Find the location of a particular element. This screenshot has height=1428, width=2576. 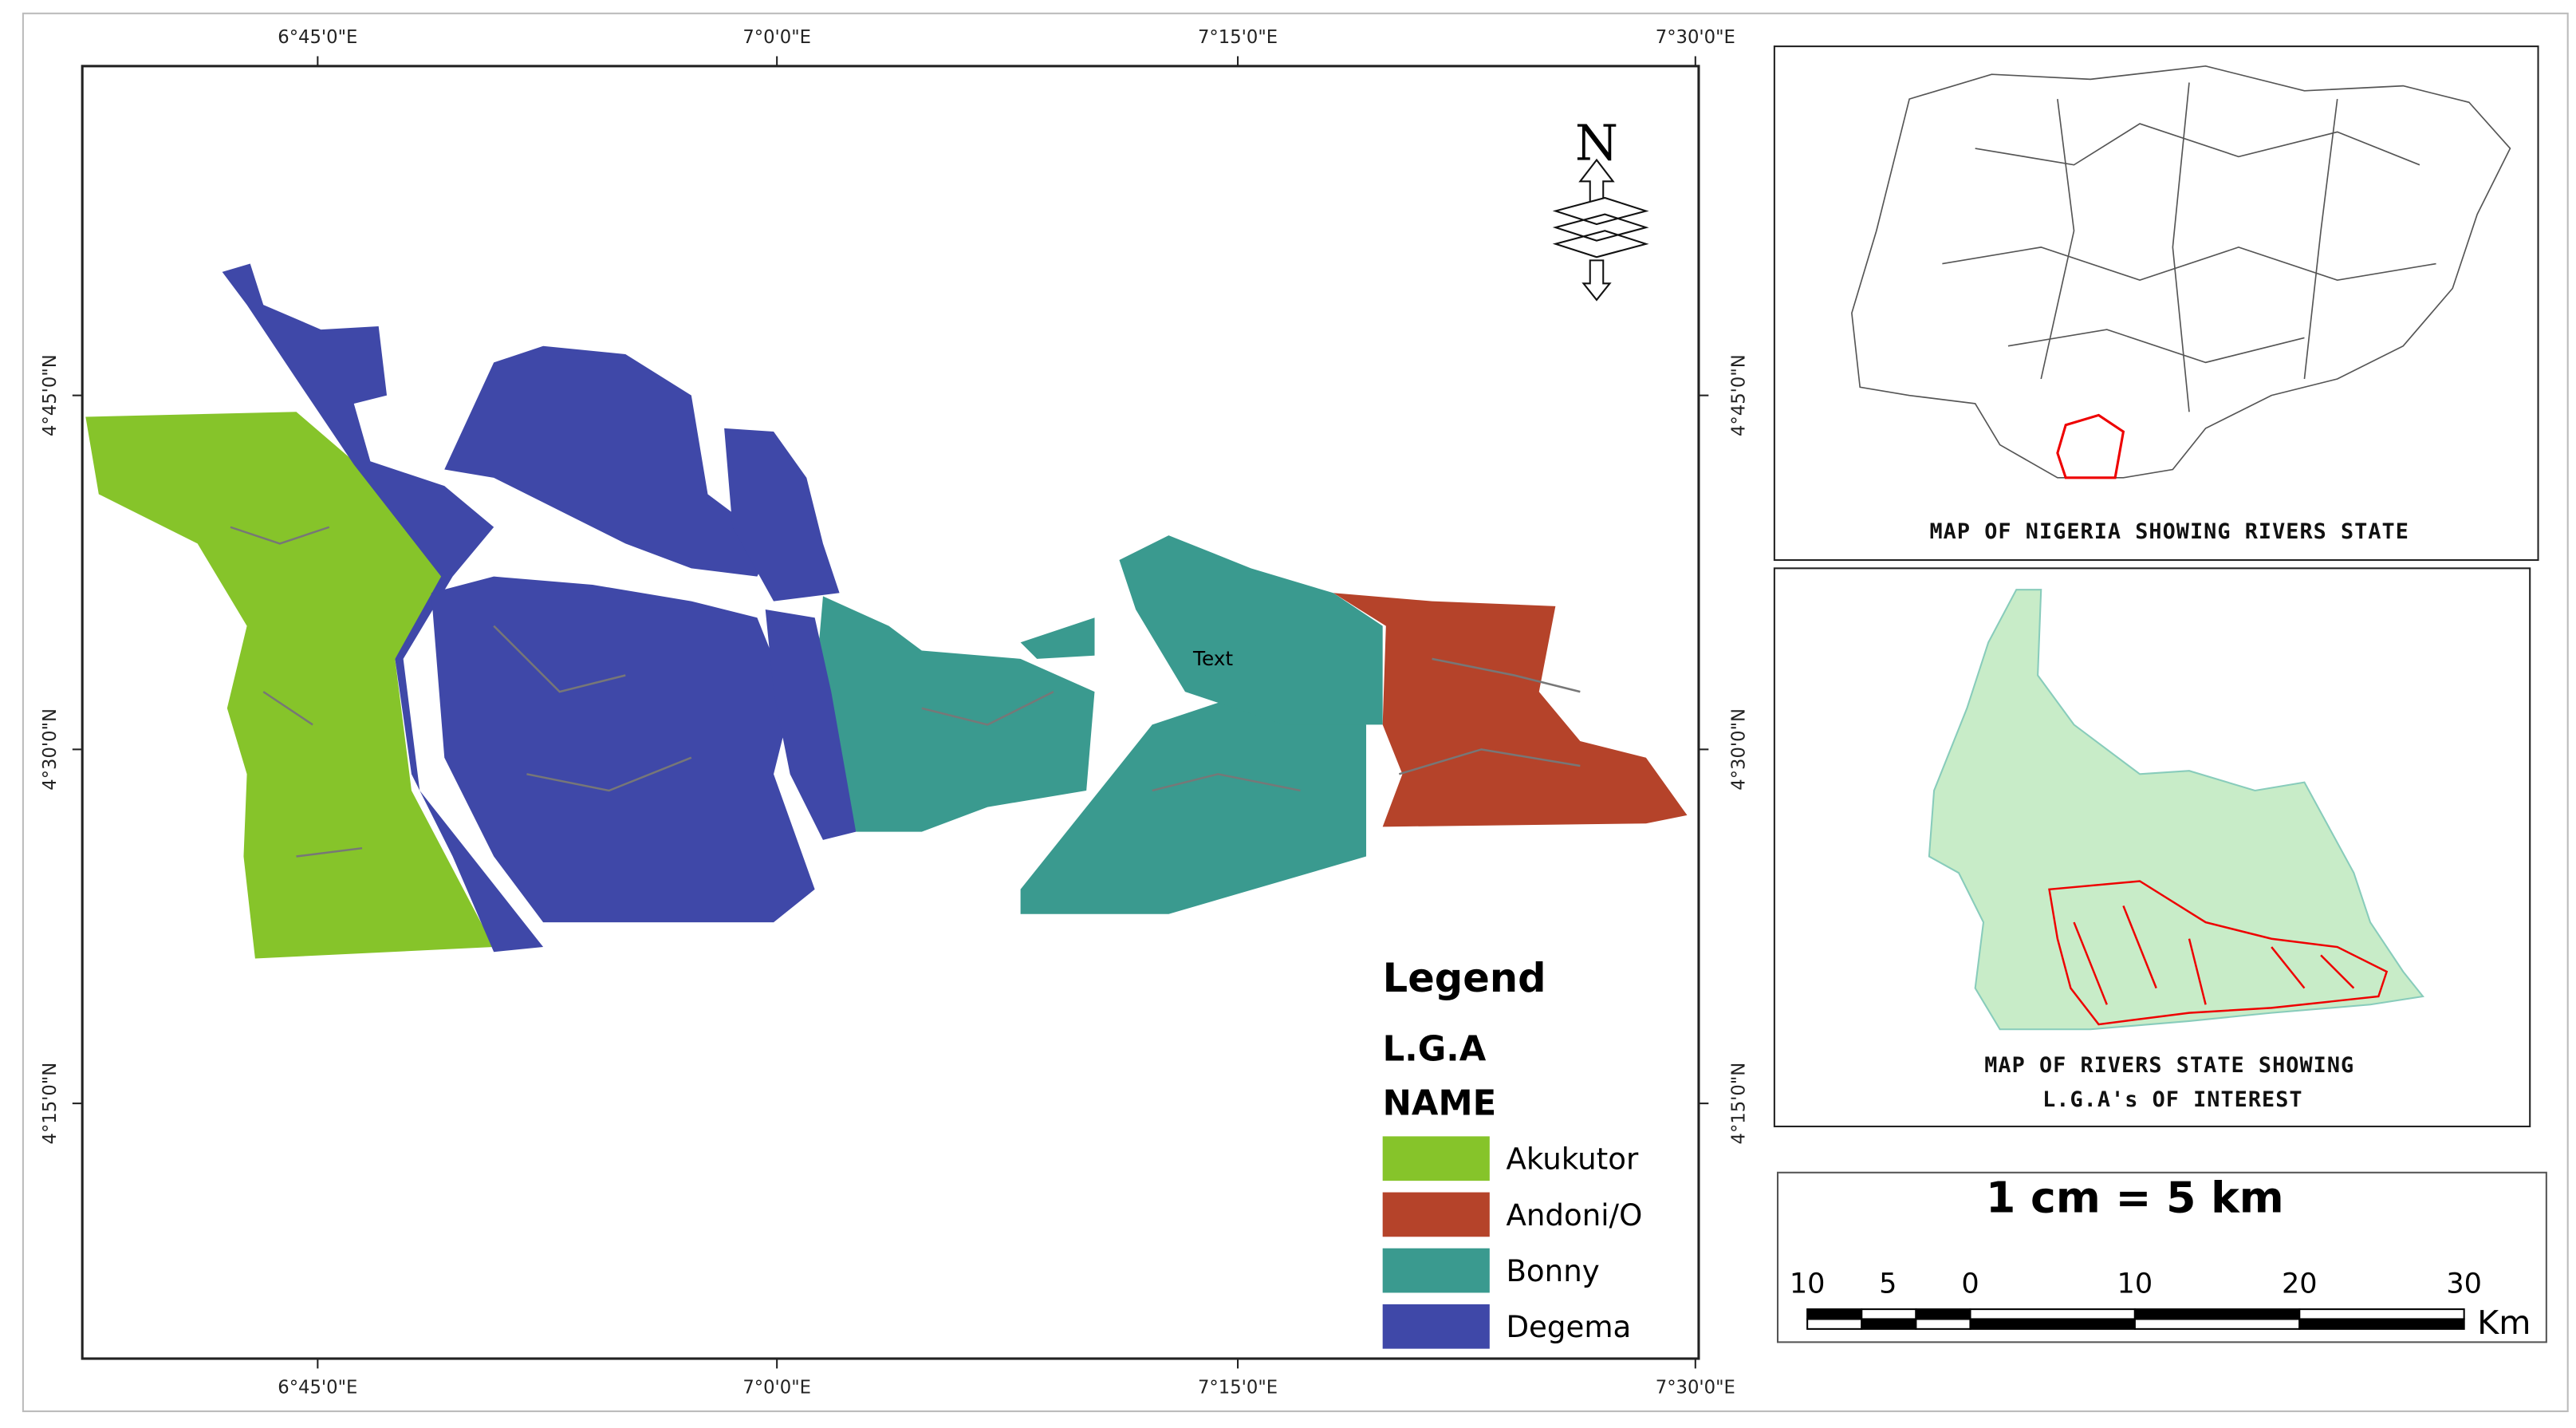

top-coord-label: 7°15'0"E is located at coordinates (1238, 37).